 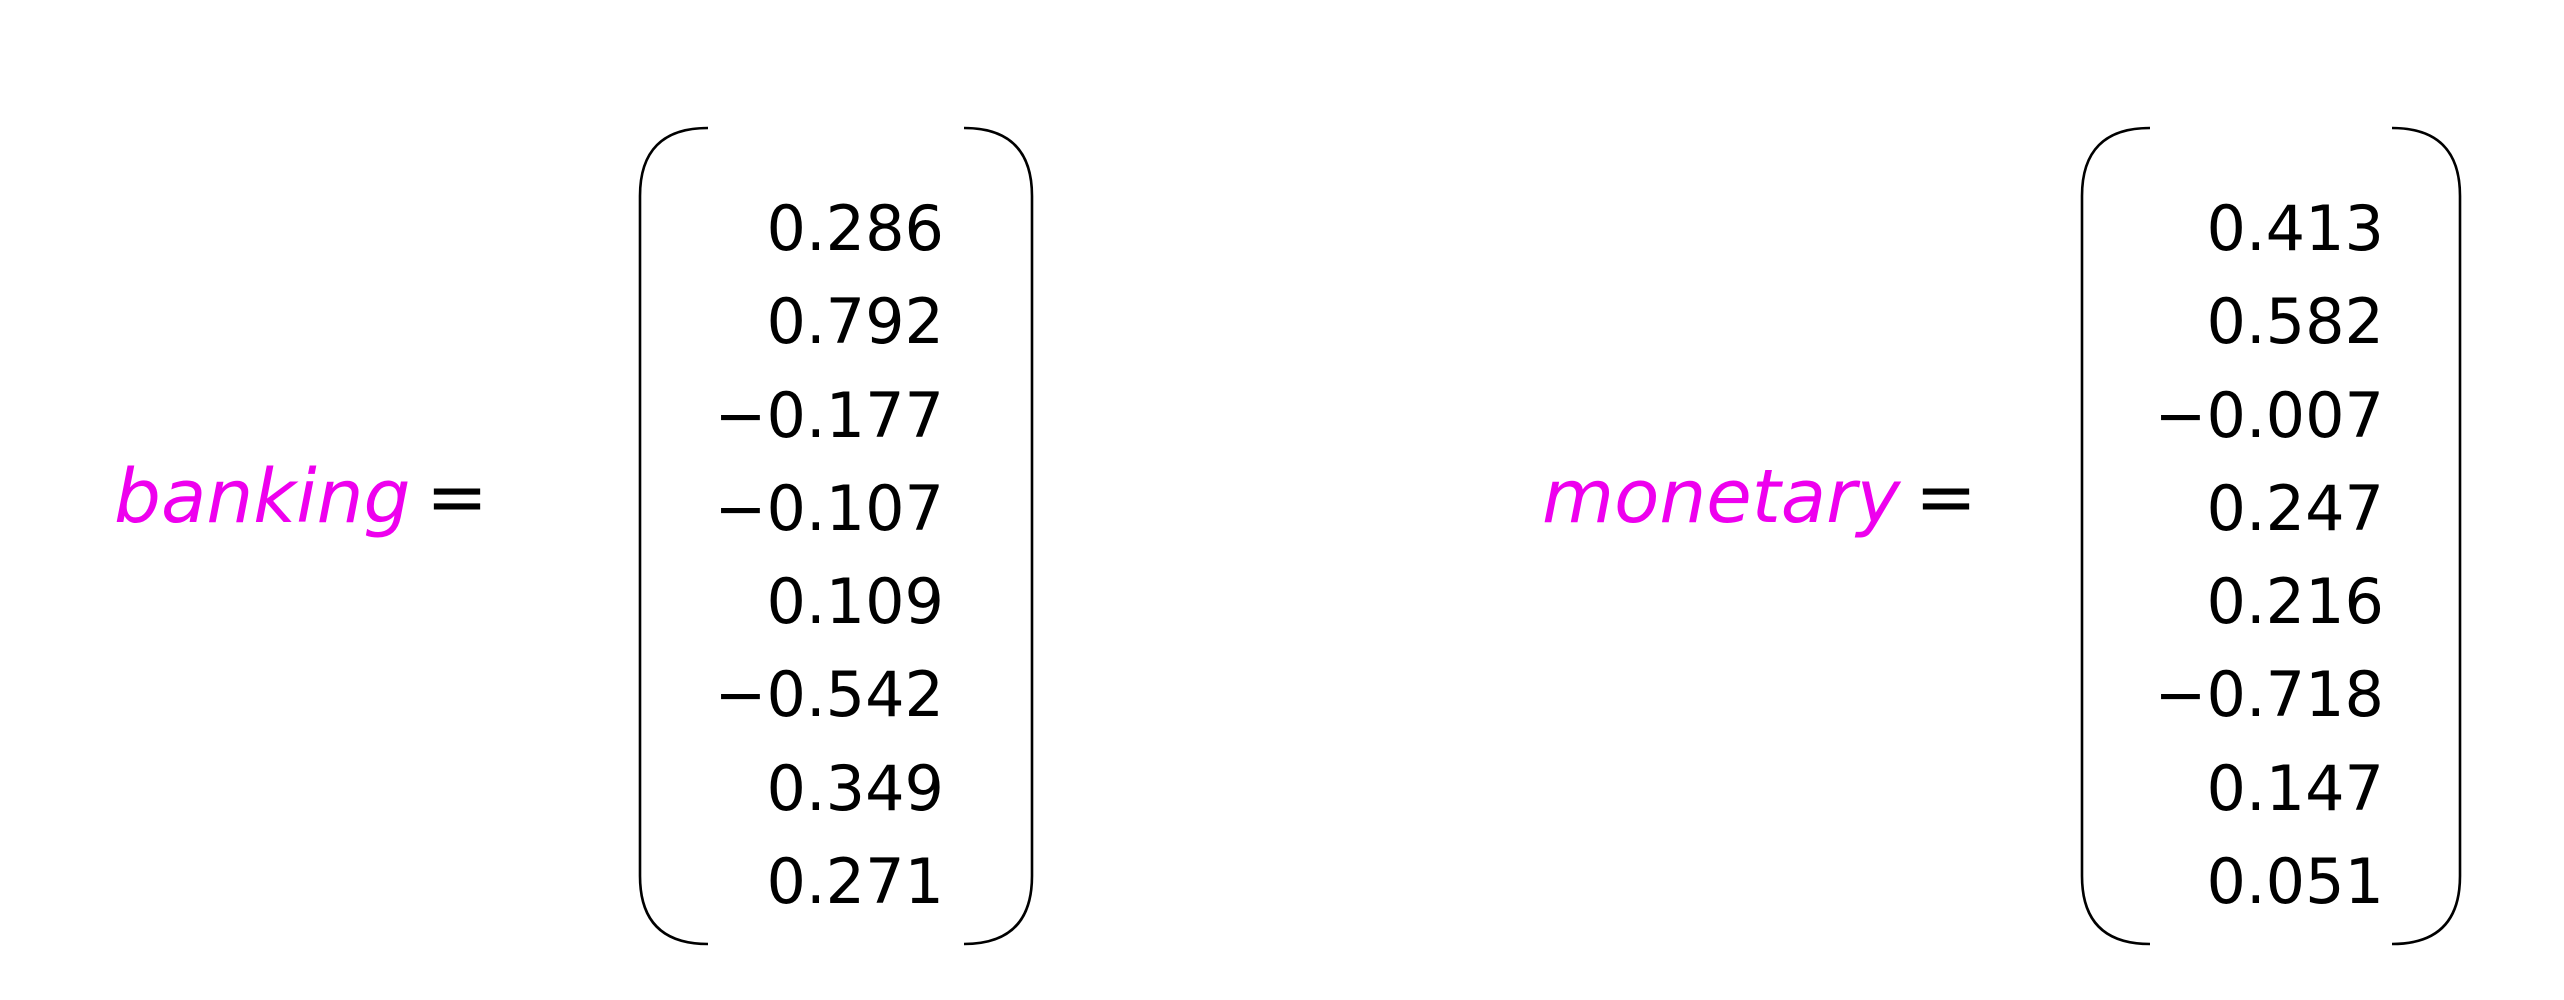 I want to click on vector-value: 0.051, so click(x=2295, y=882).